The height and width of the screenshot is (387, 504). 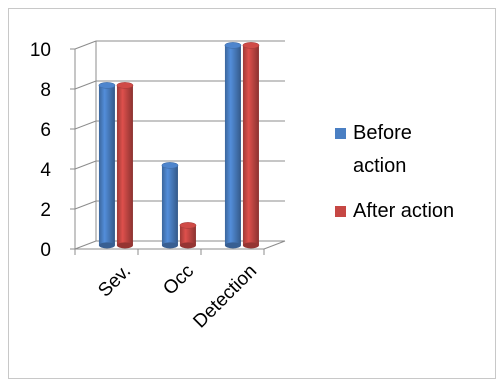 I want to click on y-tick-label: 2, so click(x=45, y=210).